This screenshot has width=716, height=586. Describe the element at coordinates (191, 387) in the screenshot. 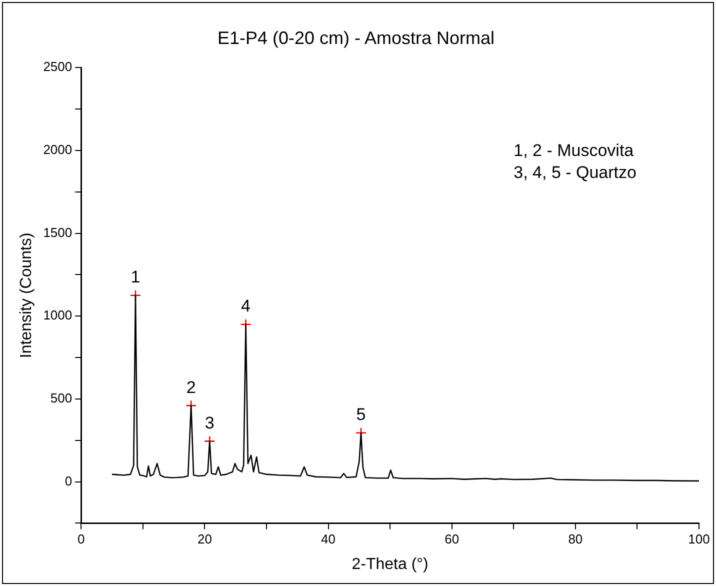

I see `annotation: 2` at that location.